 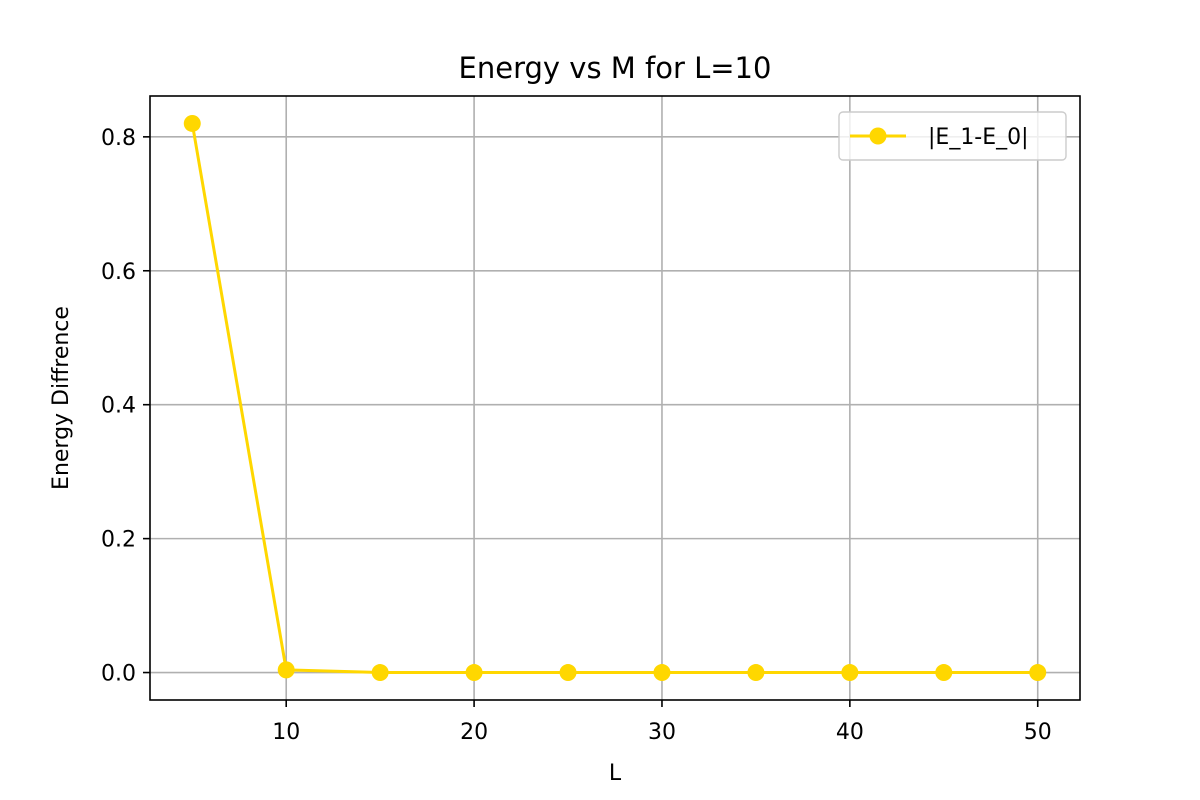 What do you see at coordinates (118, 540) in the screenshot?
I see `y-tick-label: 0.2` at bounding box center [118, 540].